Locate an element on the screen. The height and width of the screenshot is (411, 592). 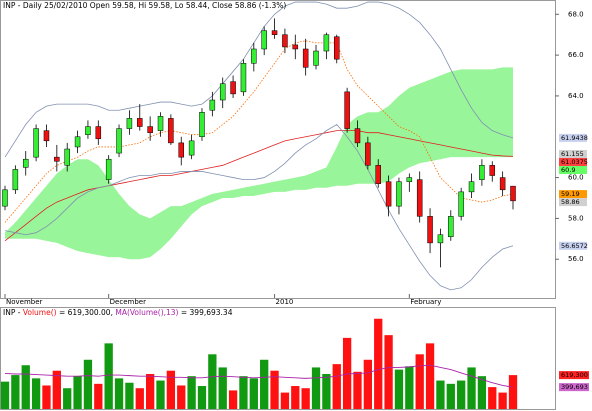
y-tick-label: 58.0 is located at coordinates (576, 218).